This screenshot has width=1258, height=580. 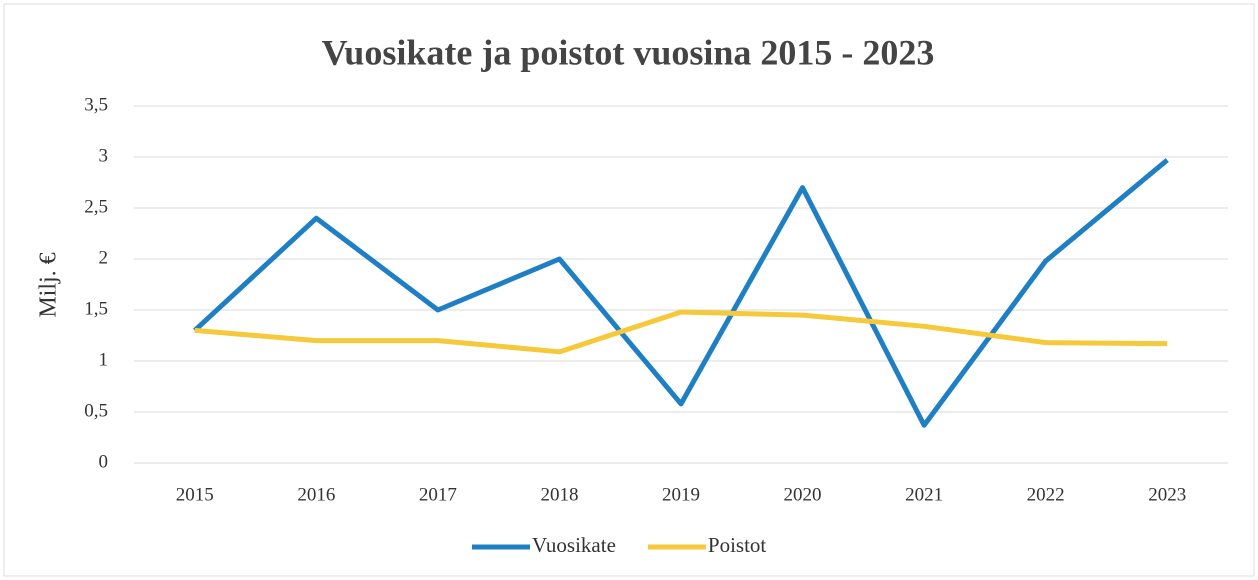 I want to click on x-tick-label: 2018, so click(x=559, y=494).